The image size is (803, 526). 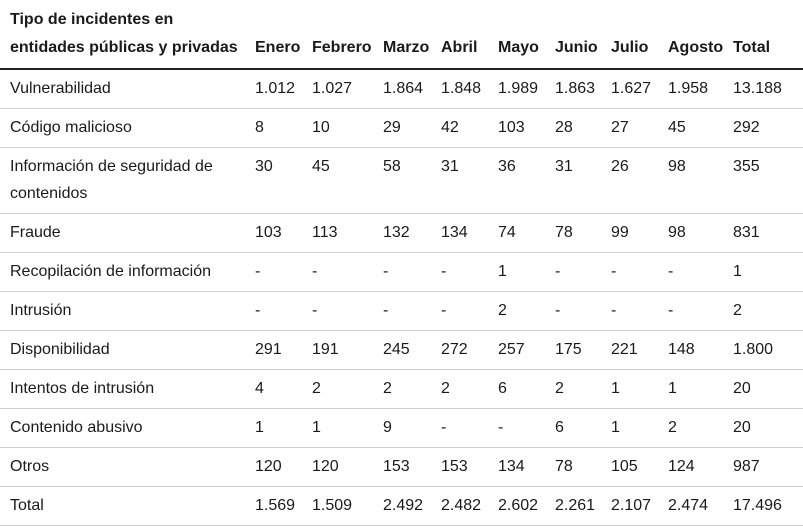 I want to click on cell-abril: 2.482, so click(x=459, y=506).